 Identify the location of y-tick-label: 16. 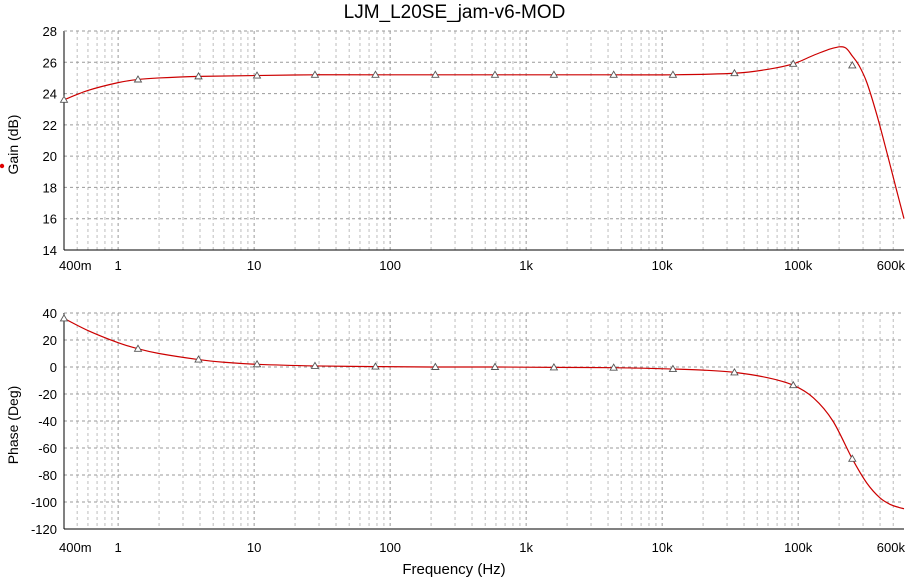
(50, 219).